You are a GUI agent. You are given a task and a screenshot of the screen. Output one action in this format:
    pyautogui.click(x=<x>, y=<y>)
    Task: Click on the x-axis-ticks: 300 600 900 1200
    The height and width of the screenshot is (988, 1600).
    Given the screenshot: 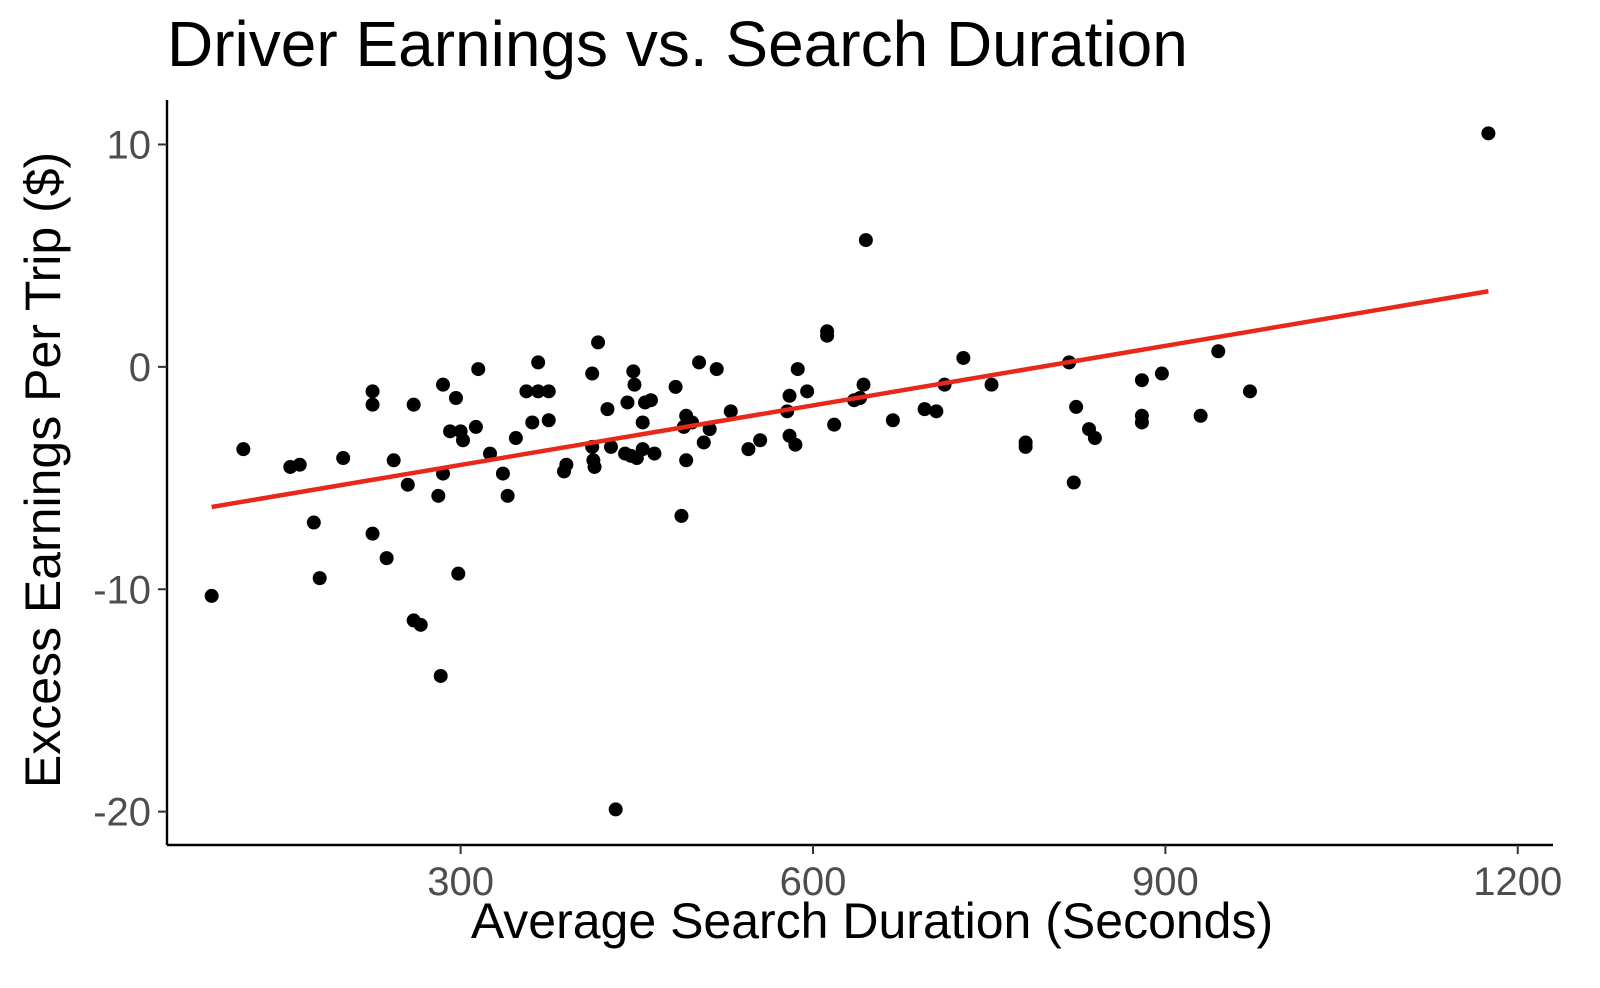 What is the action you would take?
    pyautogui.click(x=994, y=874)
    